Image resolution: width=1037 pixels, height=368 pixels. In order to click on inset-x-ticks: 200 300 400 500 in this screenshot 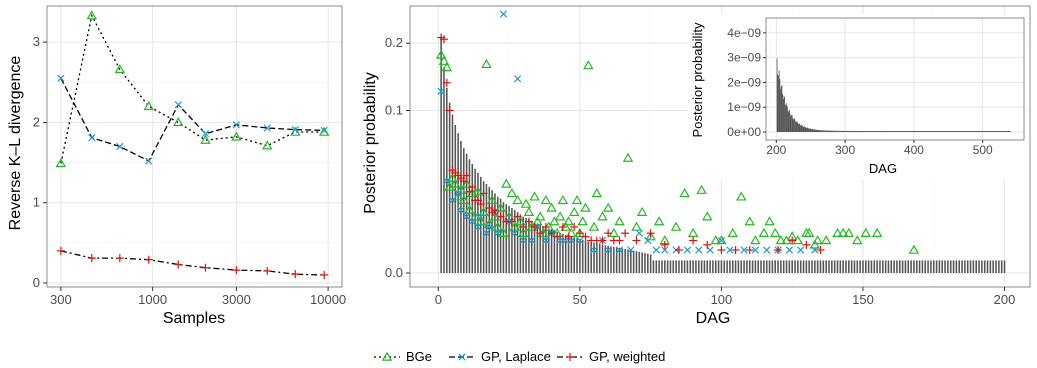, I will do `click(879, 148)`.